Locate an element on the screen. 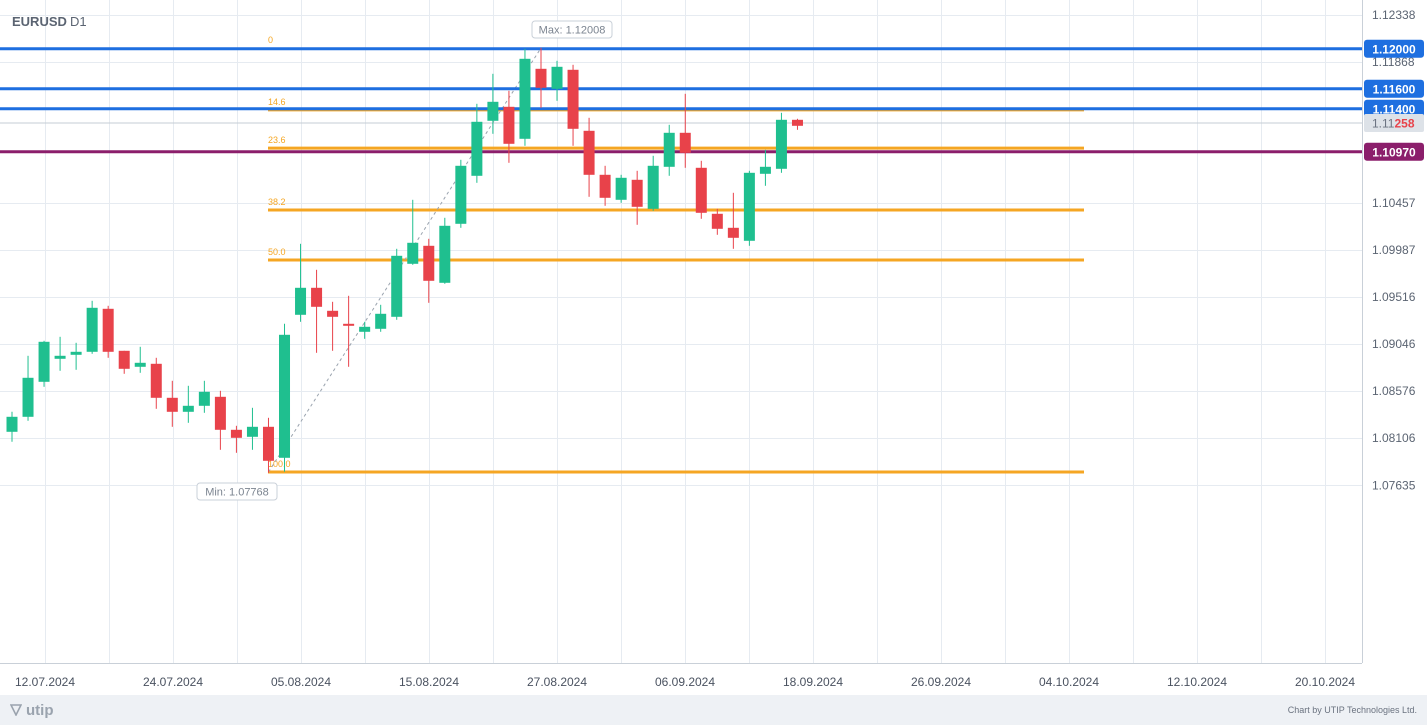 The height and width of the screenshot is (725, 1427). x-axis-tick-label: 27.08.2024 is located at coordinates (557, 682).